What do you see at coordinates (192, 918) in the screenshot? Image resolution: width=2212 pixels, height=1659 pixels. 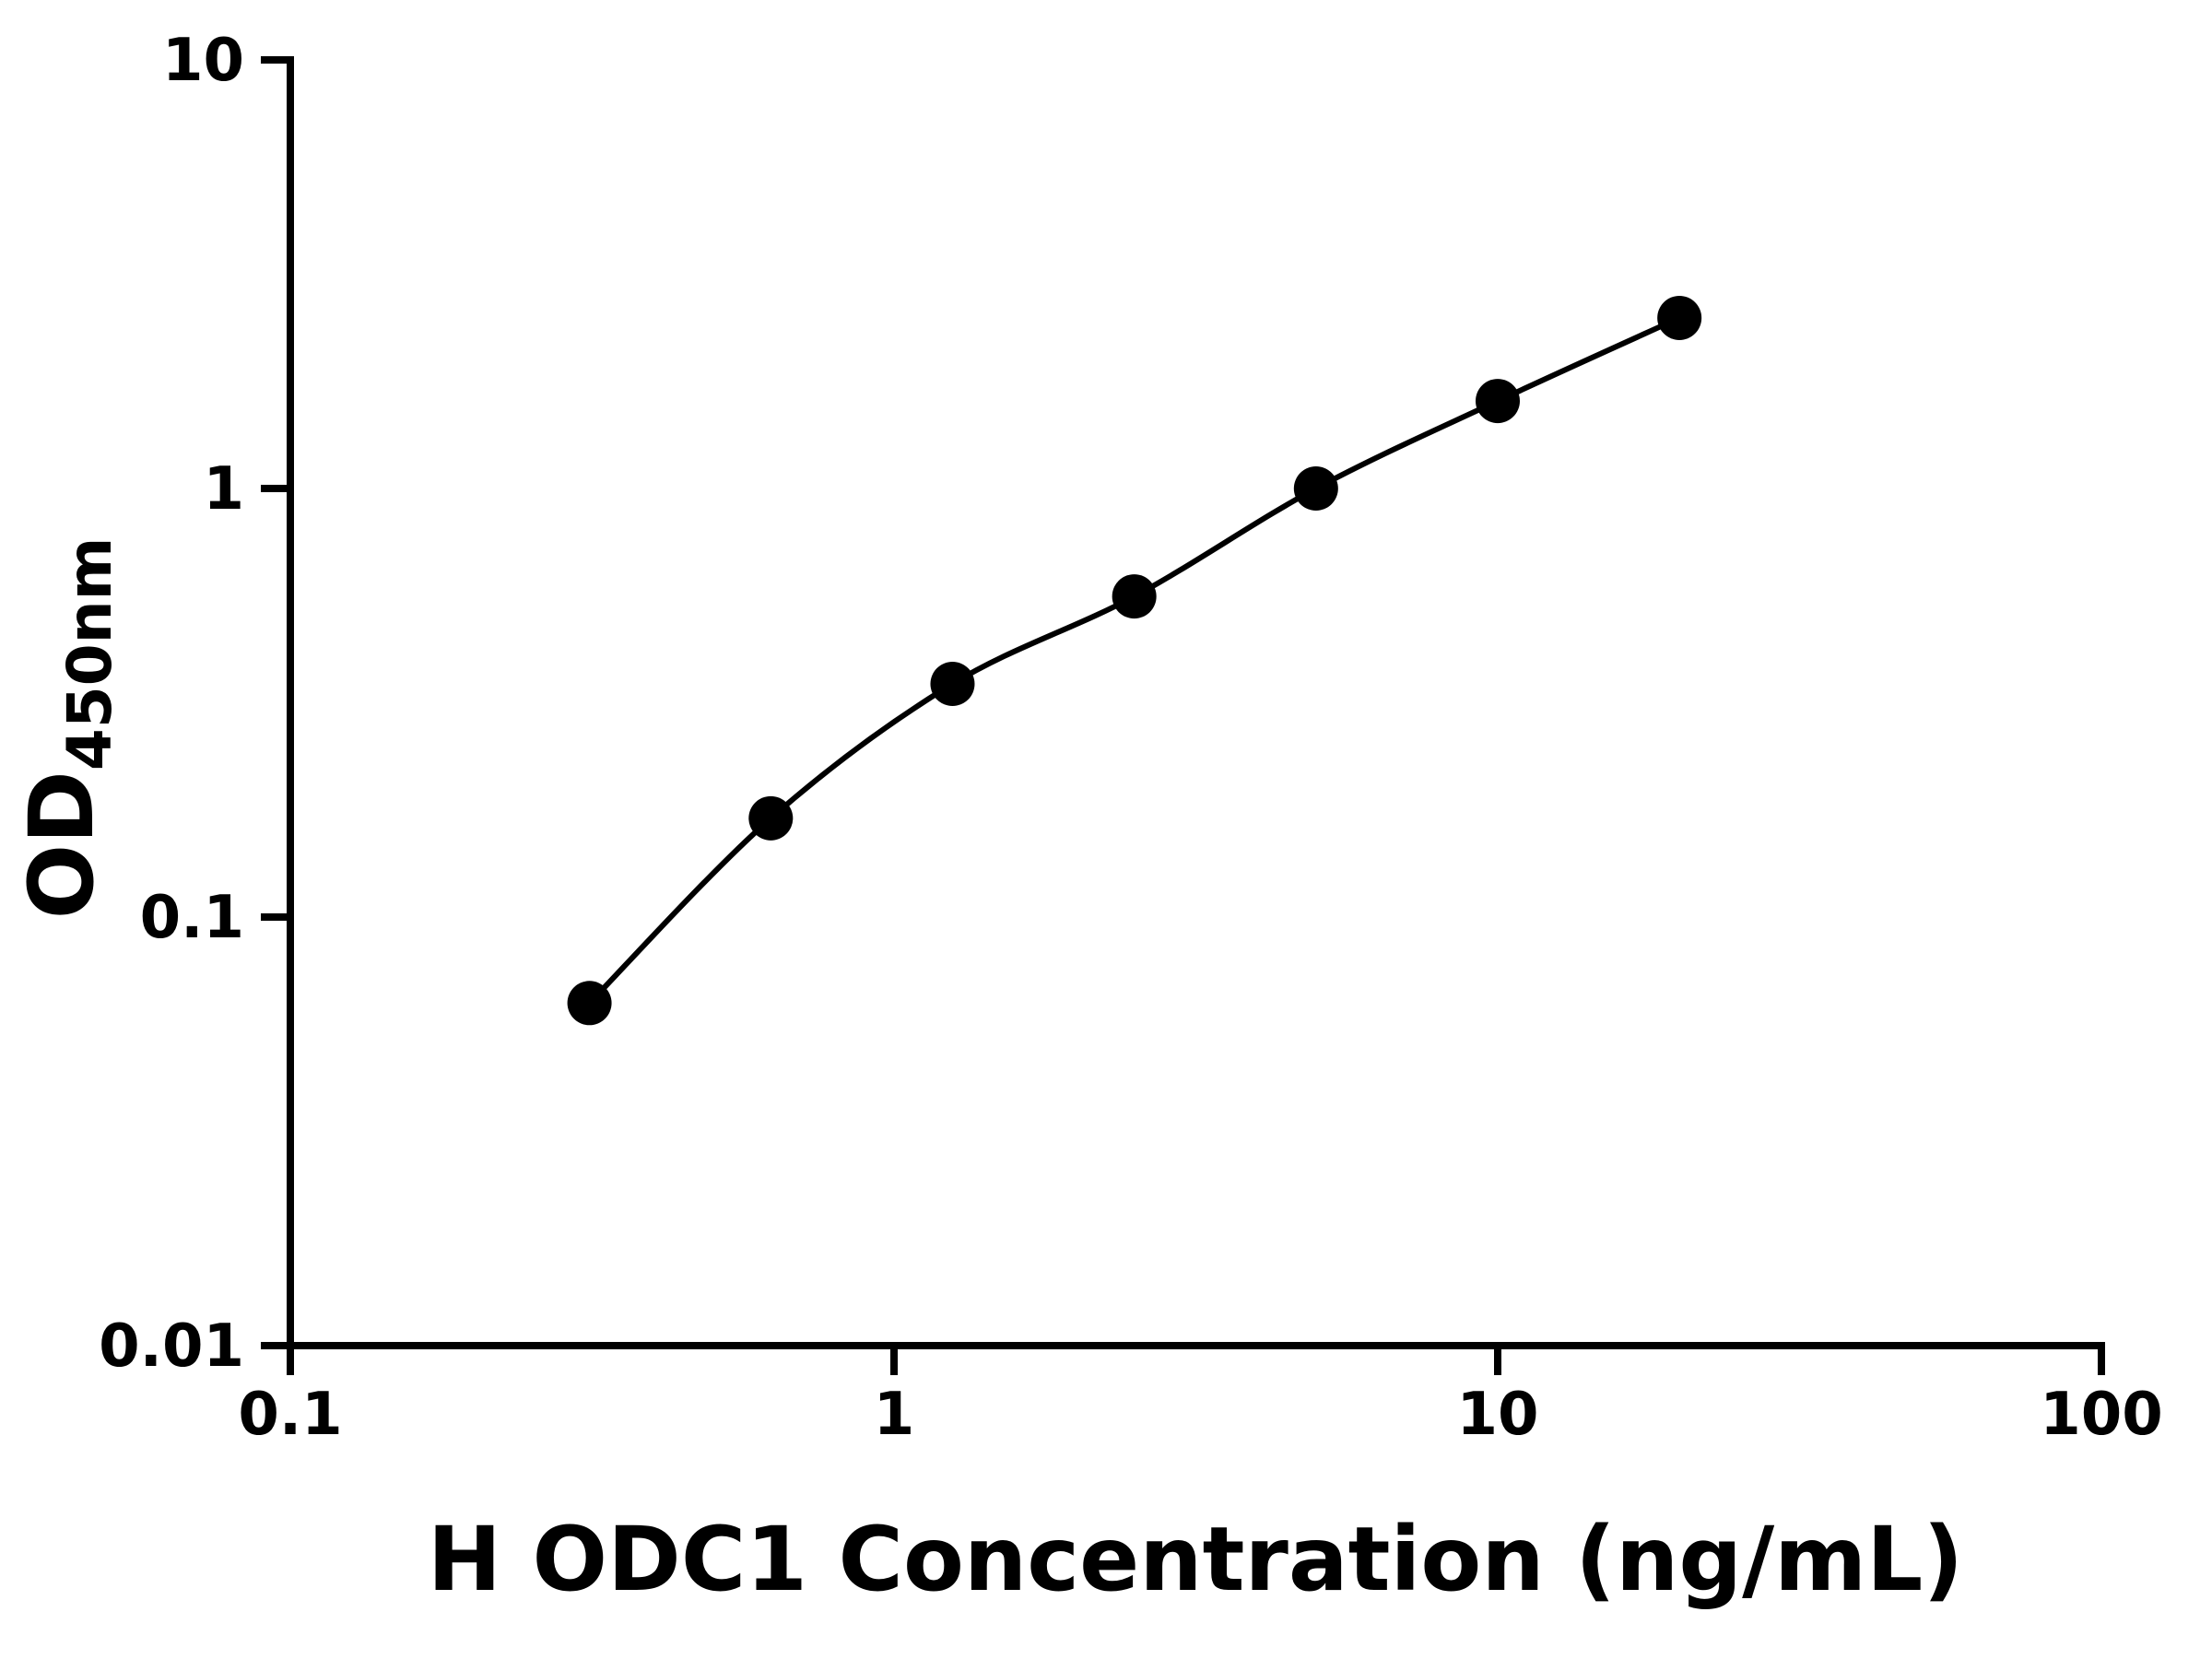 I see `y-tick-label: 0.1` at bounding box center [192, 918].